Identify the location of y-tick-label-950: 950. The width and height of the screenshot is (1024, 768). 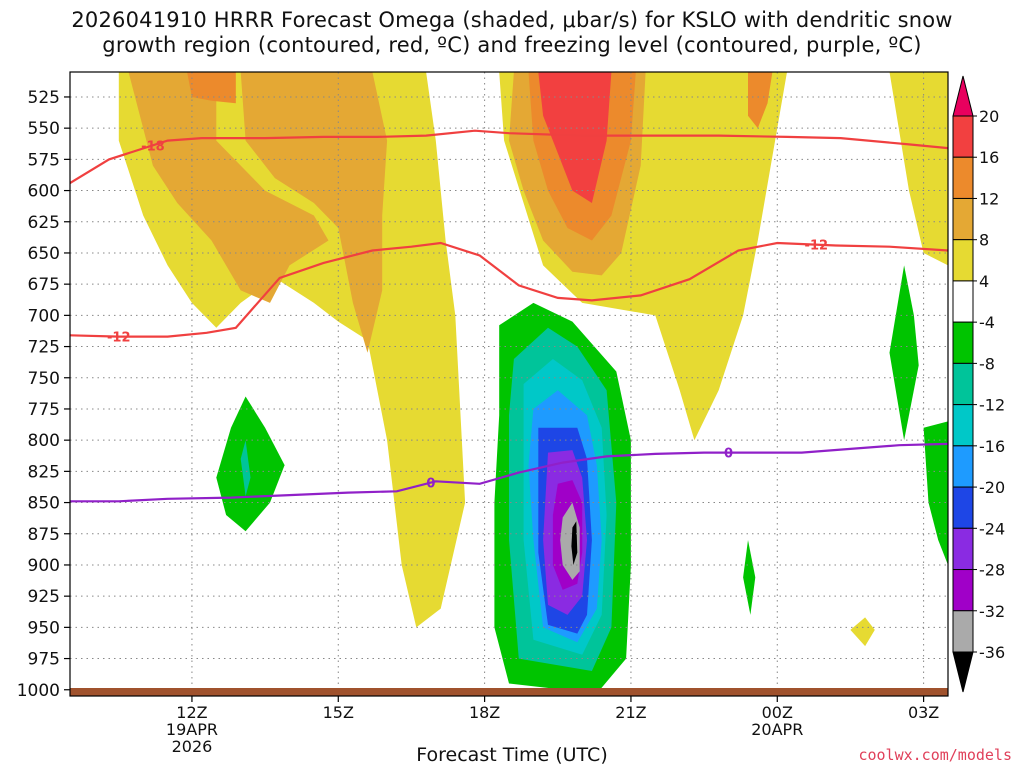
(44, 628).